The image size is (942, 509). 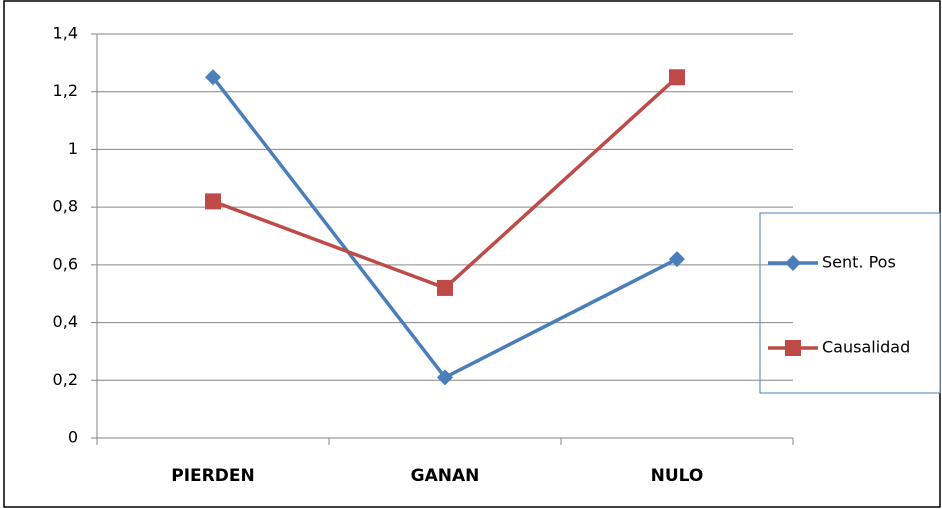 I want to click on legend-label: Causalidad, so click(x=866, y=347).